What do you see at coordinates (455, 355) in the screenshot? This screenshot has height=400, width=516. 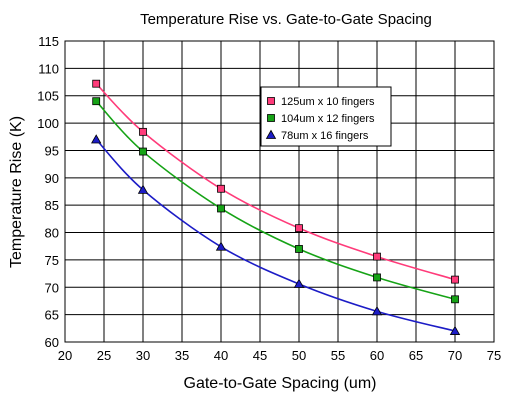 I see `x-tick-label: 70` at bounding box center [455, 355].